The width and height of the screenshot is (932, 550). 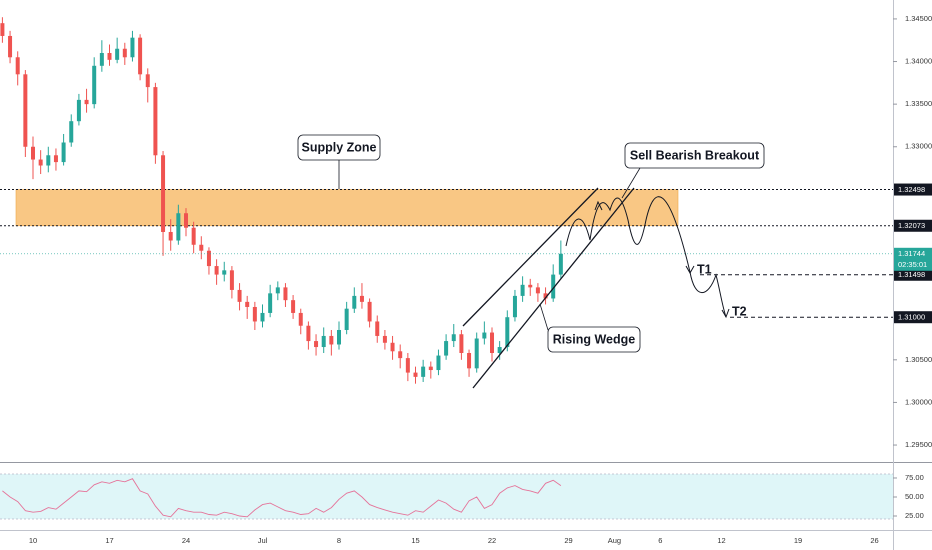 What do you see at coordinates (918, 61) in the screenshot?
I see `y-tick-label: 1.34000` at bounding box center [918, 61].